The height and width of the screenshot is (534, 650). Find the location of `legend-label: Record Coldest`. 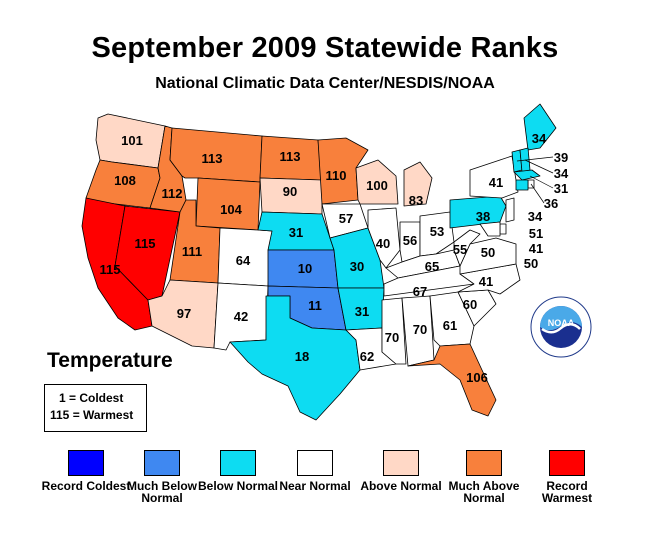

legend-label: Record Coldest is located at coordinates (86, 486).